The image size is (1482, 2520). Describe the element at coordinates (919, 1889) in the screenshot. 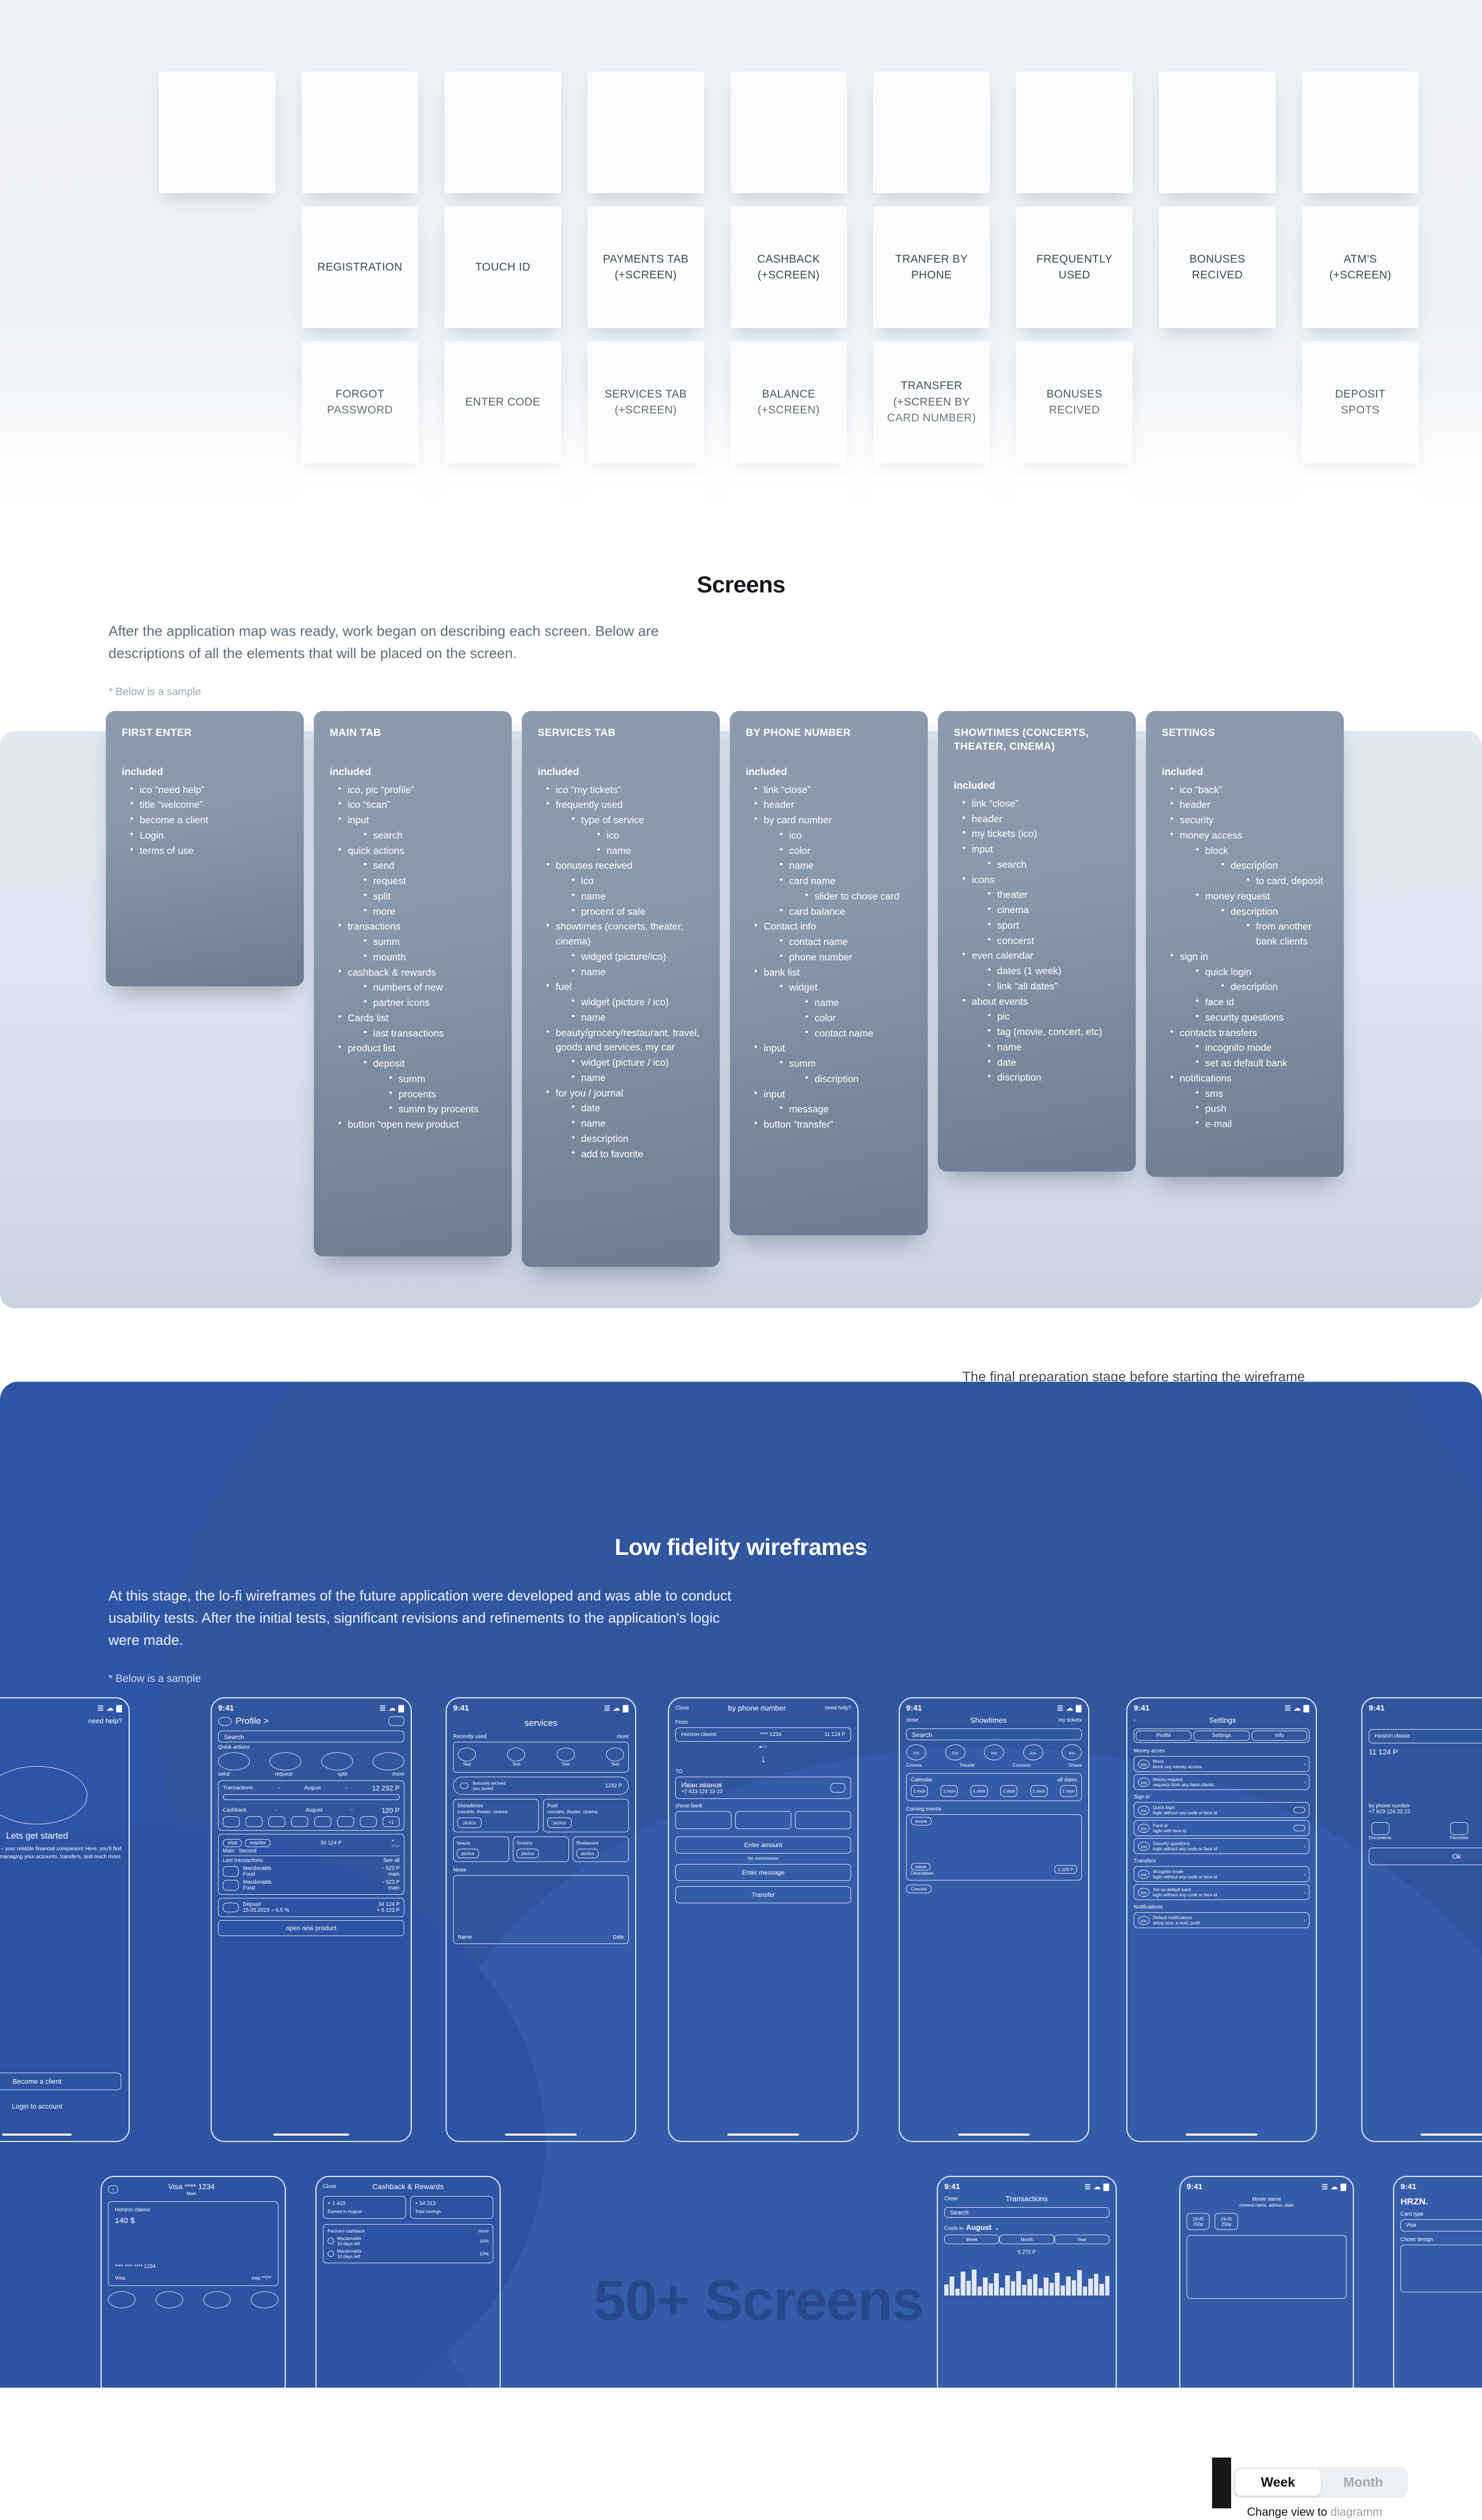

I see `concert-tag: Concert` at that location.